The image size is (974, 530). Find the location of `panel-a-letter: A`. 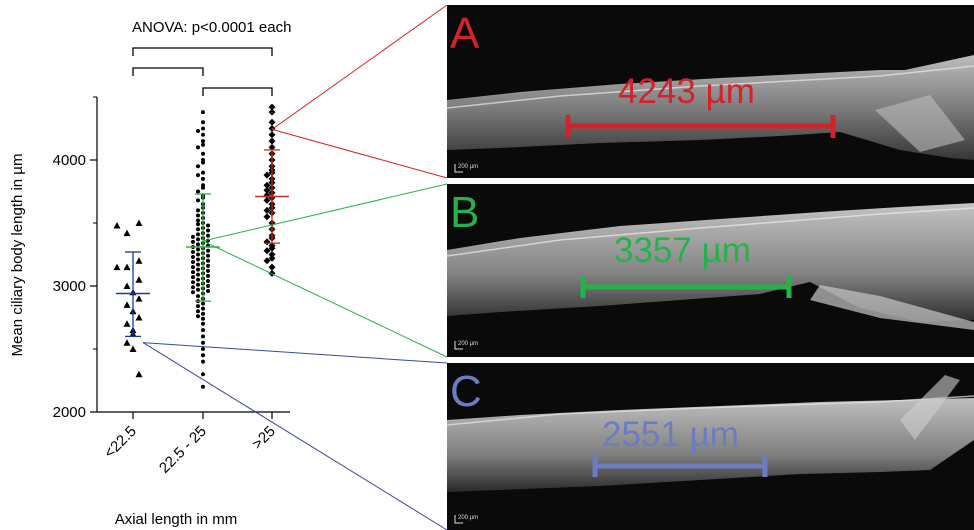

panel-a-letter: A is located at coordinates (465, 33).